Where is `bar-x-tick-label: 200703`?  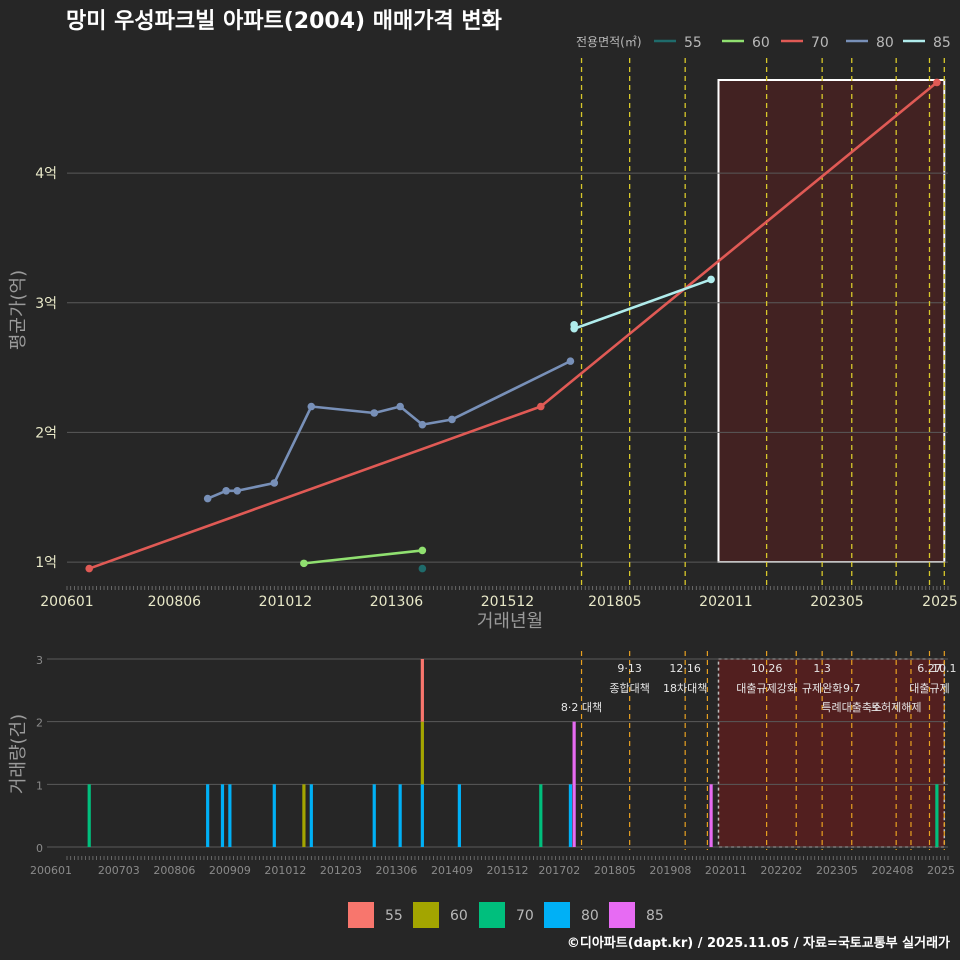
bar-x-tick-label: 200703 is located at coordinates (119, 870).